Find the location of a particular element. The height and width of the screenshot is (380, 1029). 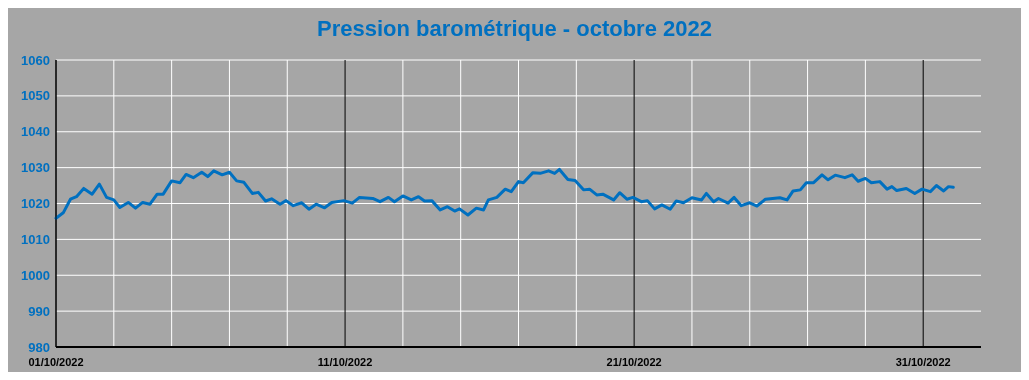

y-tick-label: 1060 is located at coordinates (35, 60).